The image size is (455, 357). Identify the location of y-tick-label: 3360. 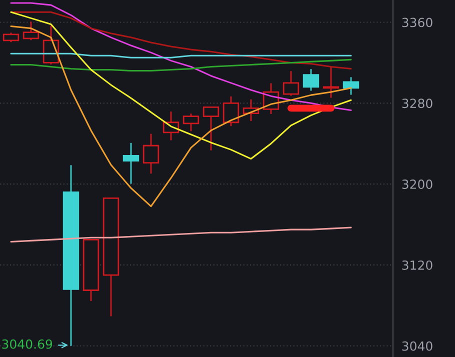
(417, 23).